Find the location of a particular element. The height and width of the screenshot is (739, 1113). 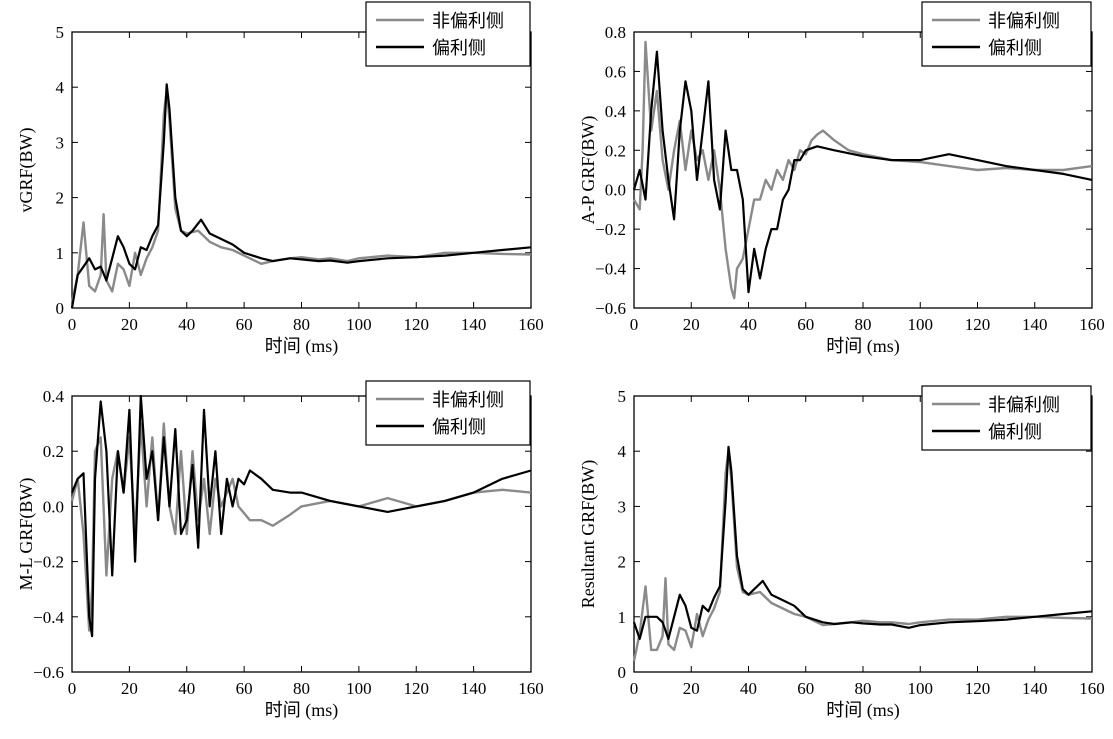

y-tick-label: 0.6 is located at coordinates (615, 71).